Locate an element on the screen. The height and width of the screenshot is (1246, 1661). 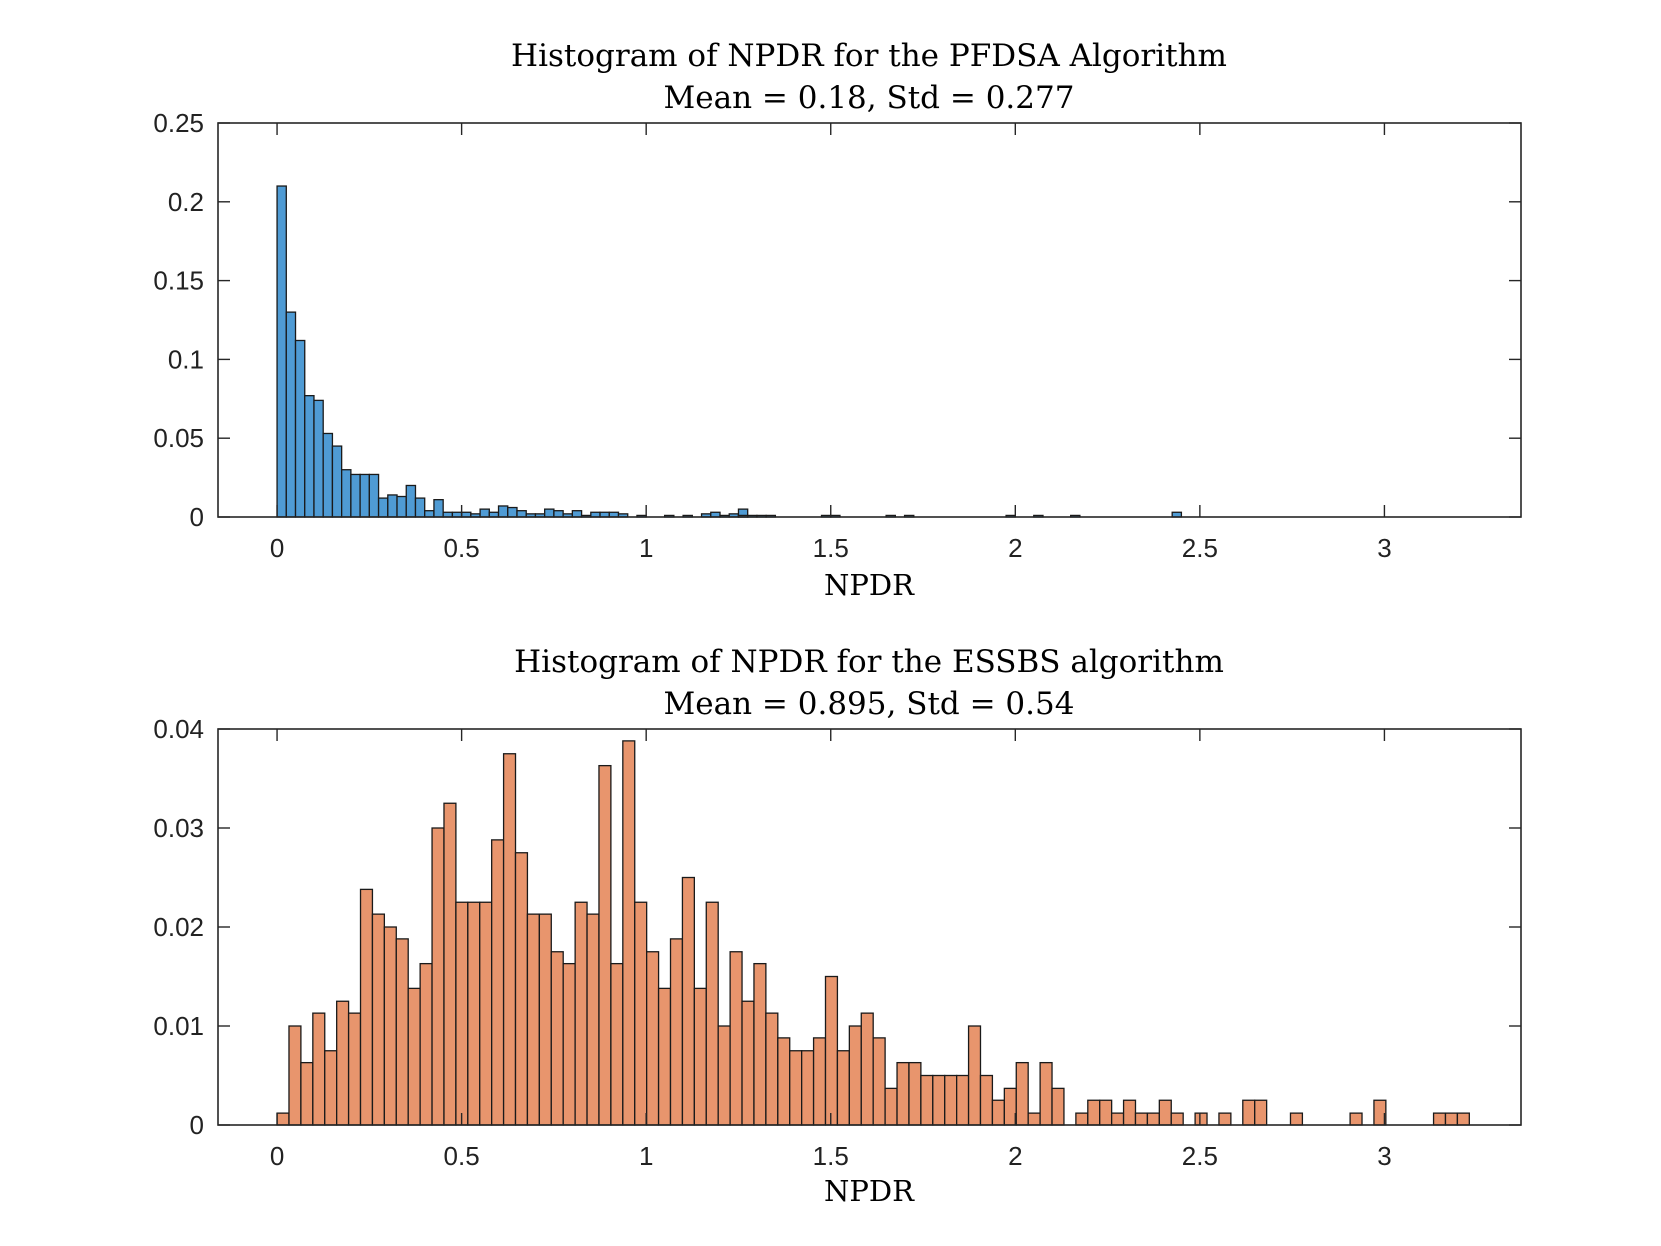
x-tick-label: 2 is located at coordinates (1015, 548).